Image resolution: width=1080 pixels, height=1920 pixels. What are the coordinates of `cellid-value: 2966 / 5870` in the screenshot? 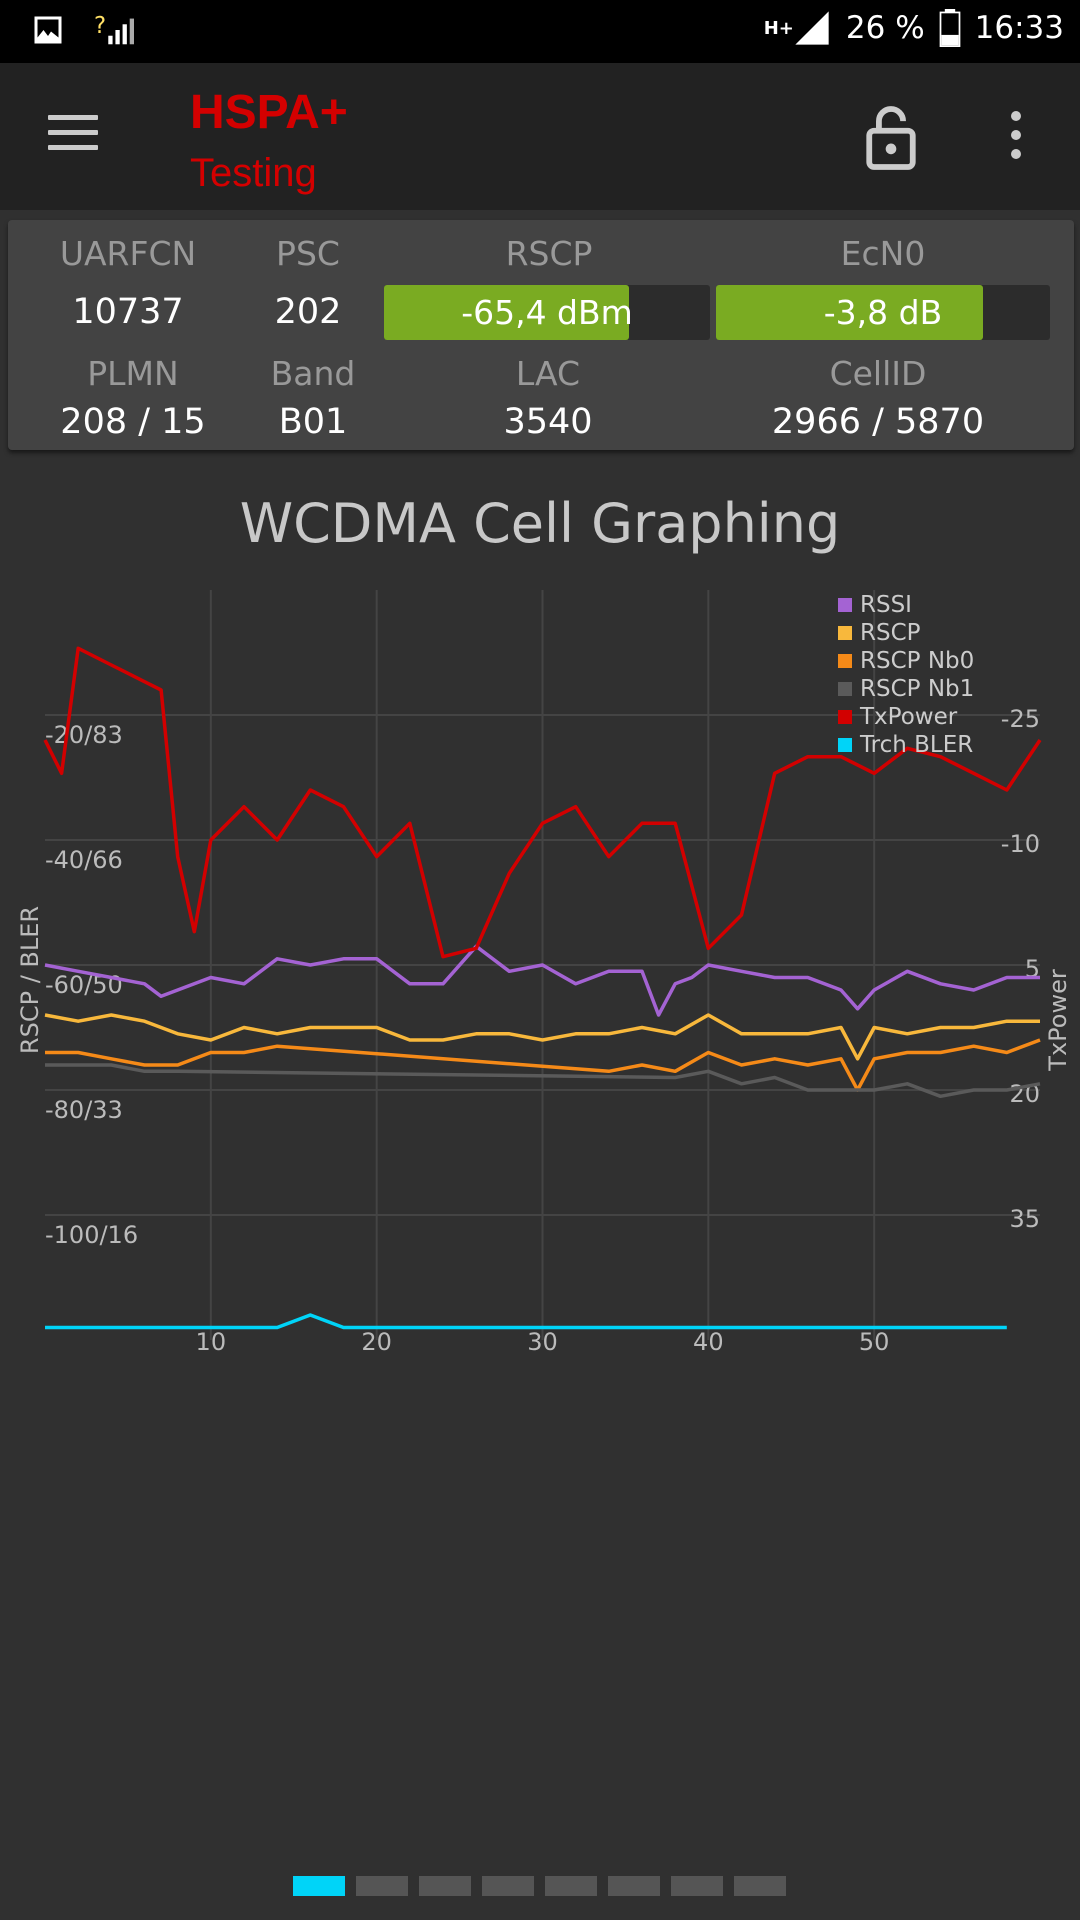 It's located at (878, 422).